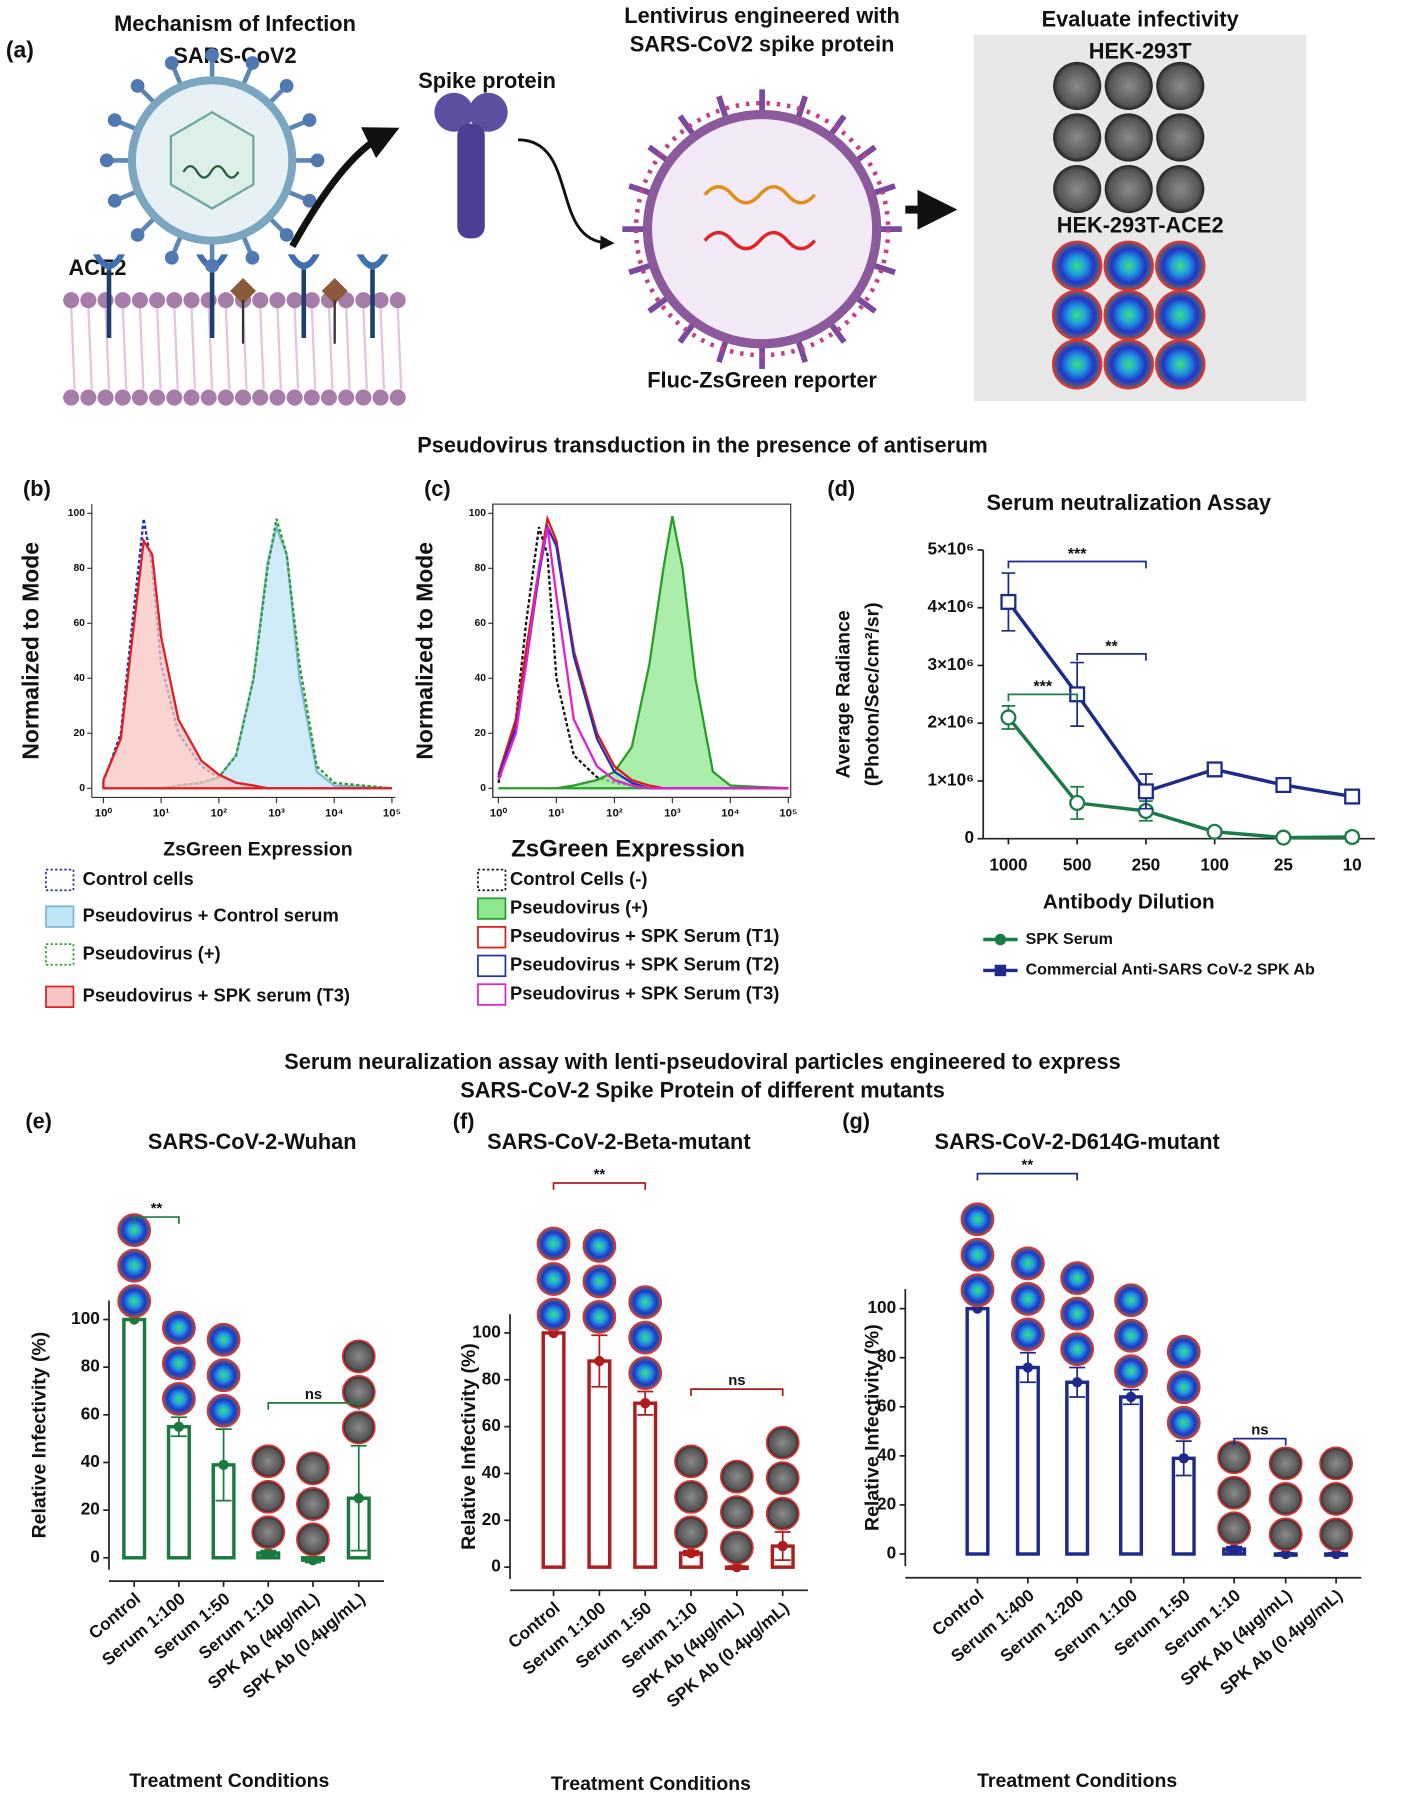 This screenshot has height=1800, width=1405. I want to click on legend-label: Commercial Anti-SARS CoV-2 SPK Ab, so click(1170, 970).